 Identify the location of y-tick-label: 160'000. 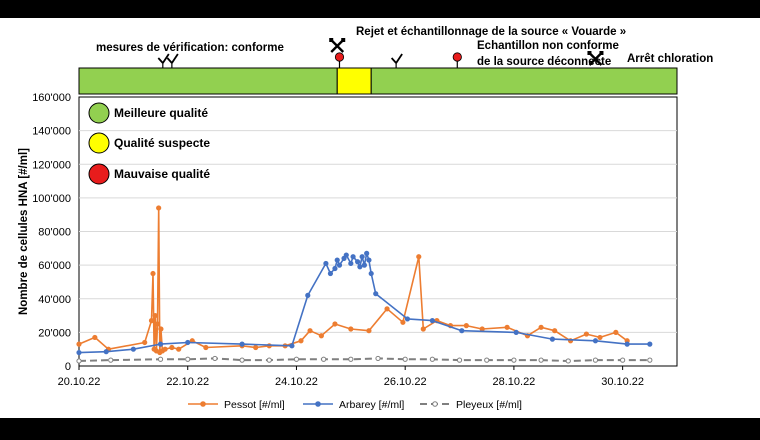
(51, 98).